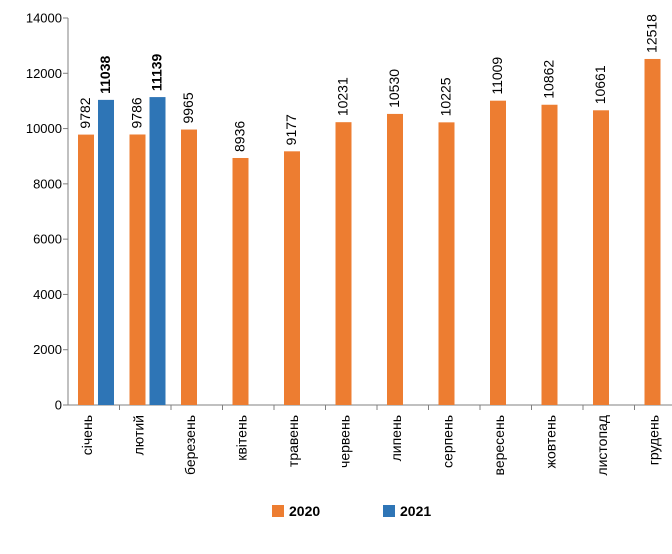 The image size is (672, 554). Describe the element at coordinates (58, 405) in the screenshot. I see `y-tick-label: 0` at that location.